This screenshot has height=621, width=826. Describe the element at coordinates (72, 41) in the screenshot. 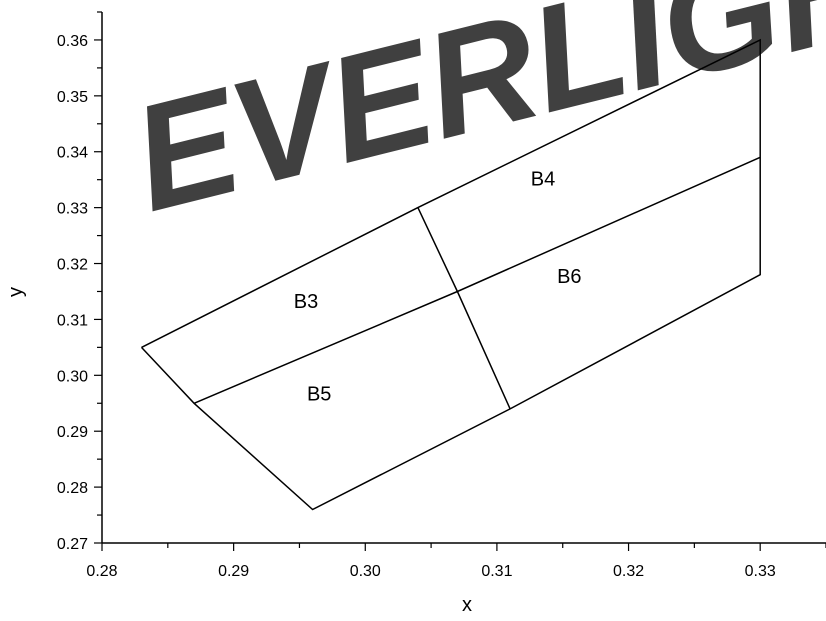

I see `y-tick-label: 0.36` at that location.